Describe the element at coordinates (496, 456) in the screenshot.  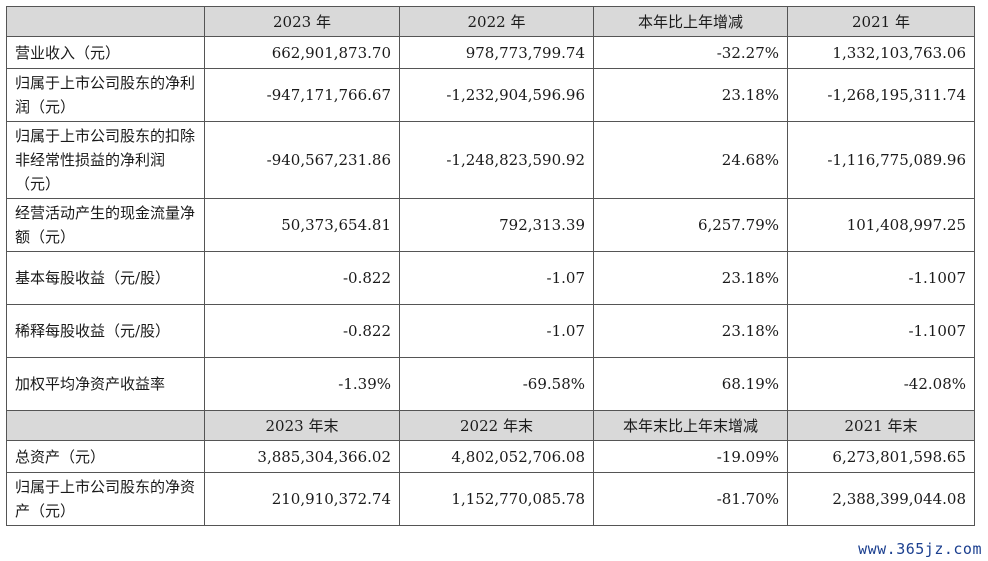
I see `cell-2022: 4,802,052,706.08` at that location.